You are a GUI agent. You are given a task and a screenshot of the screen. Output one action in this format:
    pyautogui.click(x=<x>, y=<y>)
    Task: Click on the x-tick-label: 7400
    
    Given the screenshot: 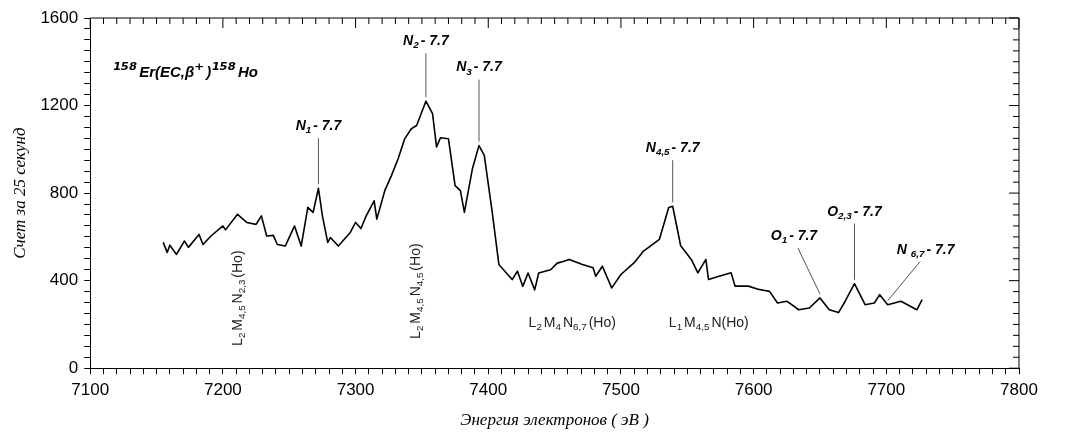 What is the action you would take?
    pyautogui.click(x=488, y=390)
    